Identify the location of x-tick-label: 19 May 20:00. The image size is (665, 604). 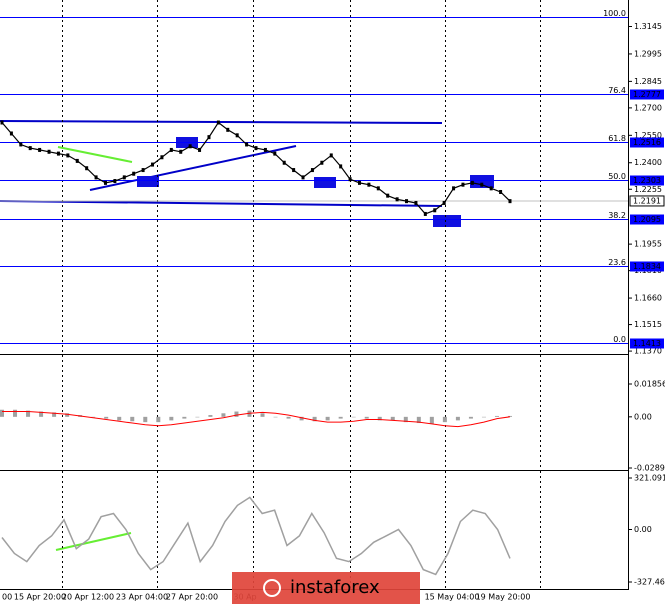
(503, 597).